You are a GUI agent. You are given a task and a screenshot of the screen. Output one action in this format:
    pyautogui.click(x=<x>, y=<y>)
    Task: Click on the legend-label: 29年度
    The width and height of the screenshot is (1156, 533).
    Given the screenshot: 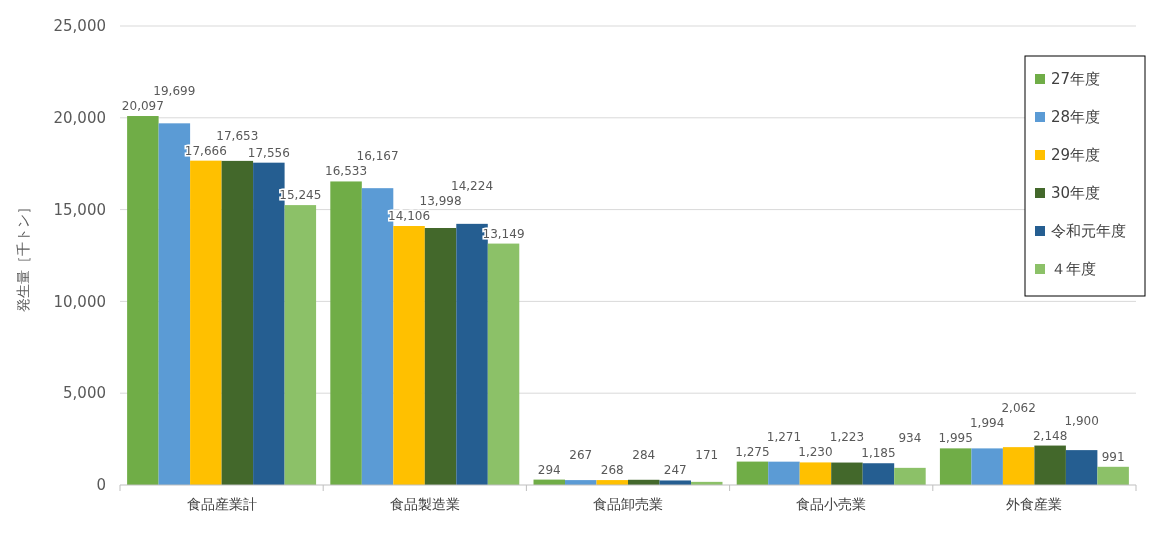 What is the action you would take?
    pyautogui.click(x=1076, y=155)
    